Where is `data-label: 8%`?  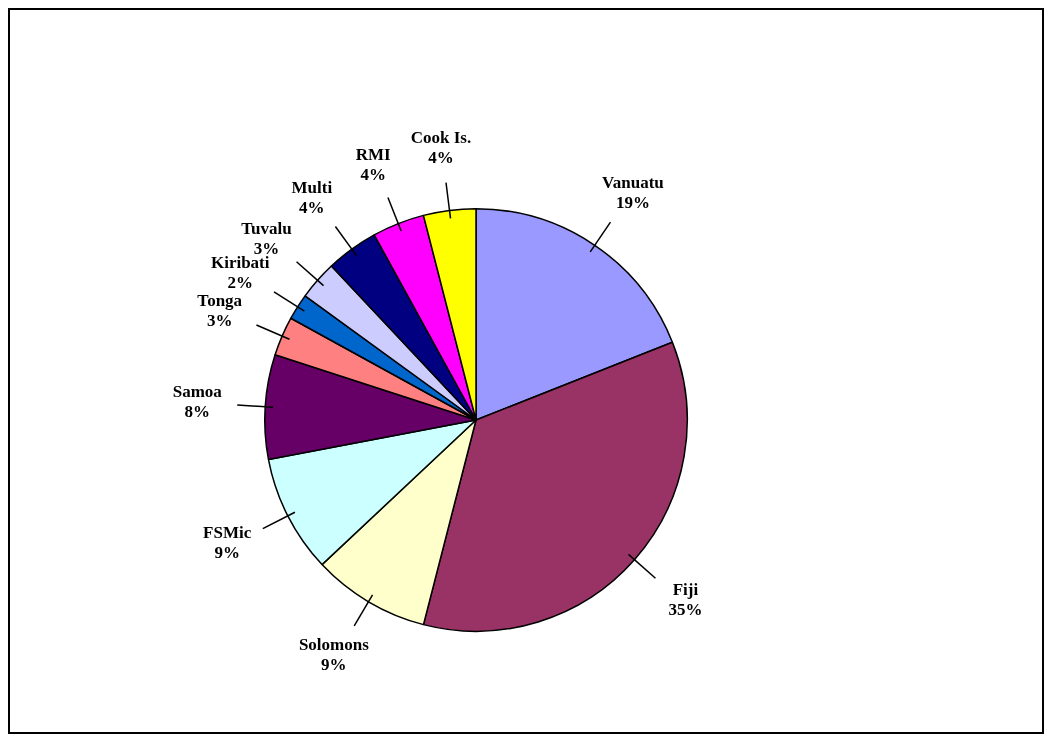
data-label: 8% is located at coordinates (197, 412).